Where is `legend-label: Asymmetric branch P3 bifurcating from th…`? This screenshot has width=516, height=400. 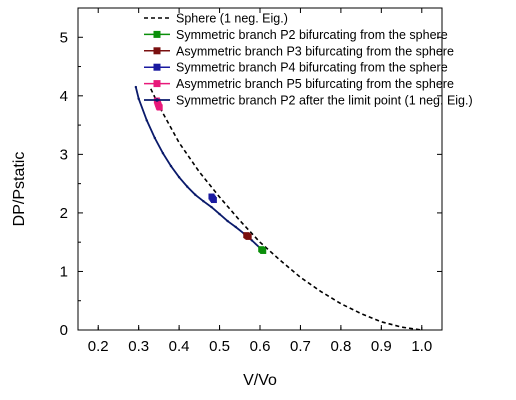
legend-label: Asymmetric branch P3 bifurcating from th… is located at coordinates (315, 51).